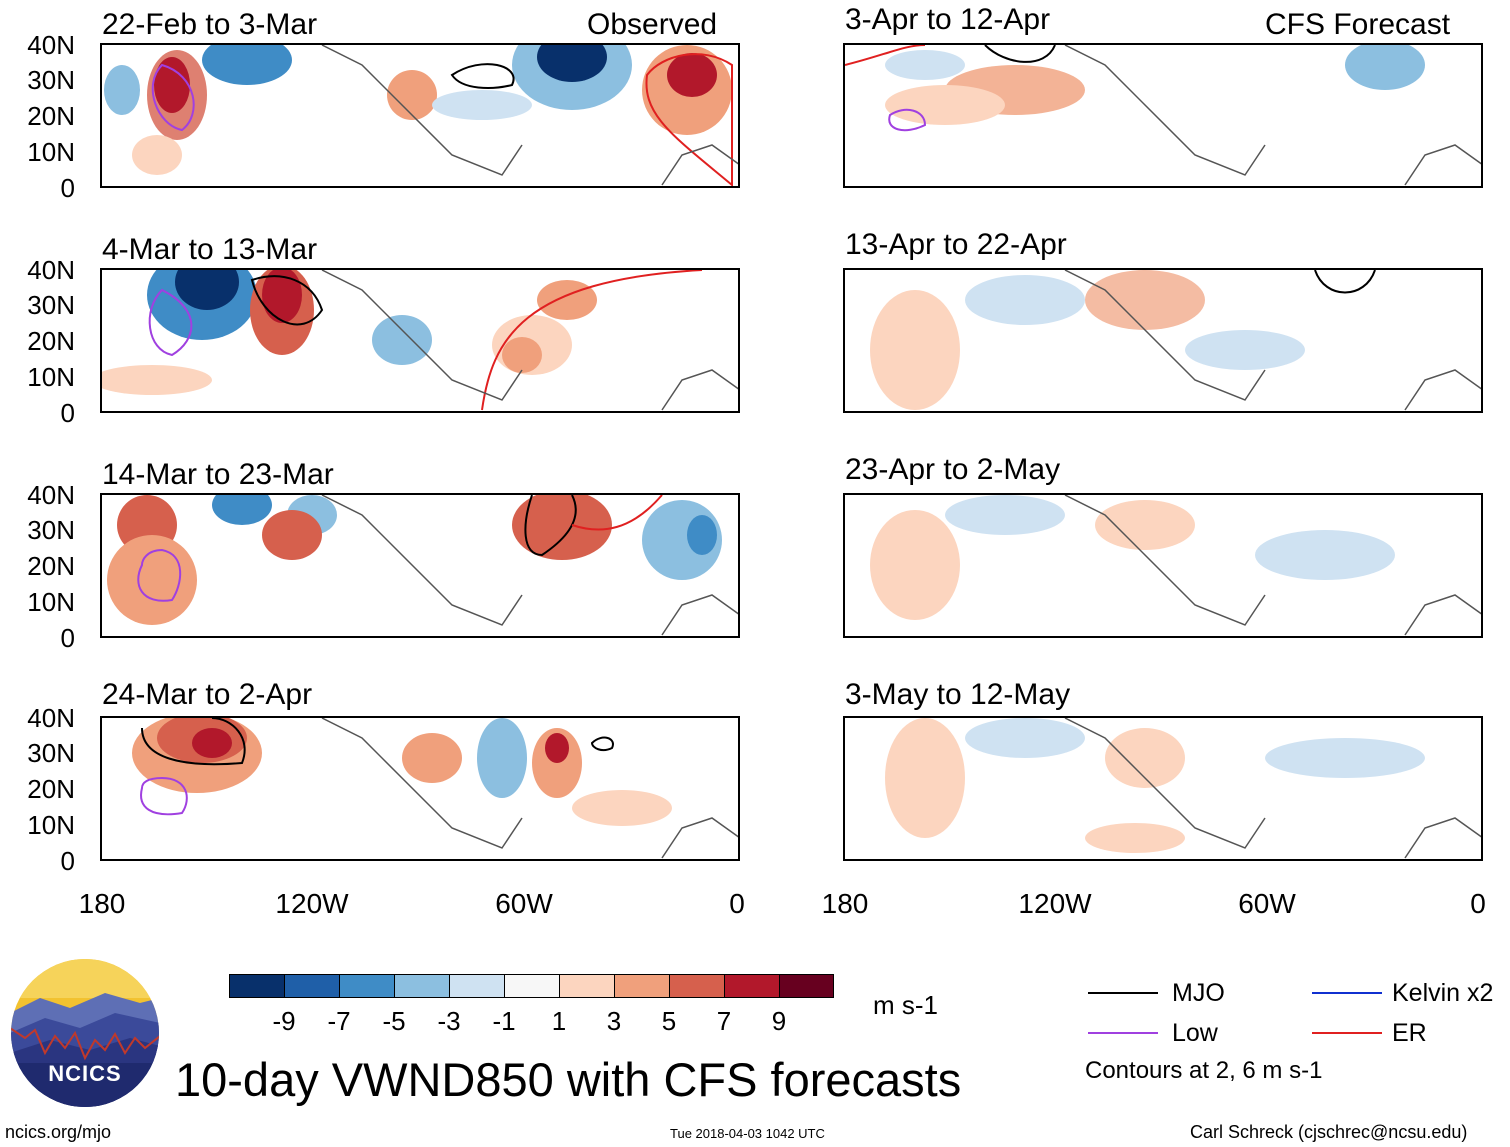 This screenshot has height=1147, width=1510. What do you see at coordinates (339, 1021) in the screenshot?
I see `colorbar-label: -7` at bounding box center [339, 1021].